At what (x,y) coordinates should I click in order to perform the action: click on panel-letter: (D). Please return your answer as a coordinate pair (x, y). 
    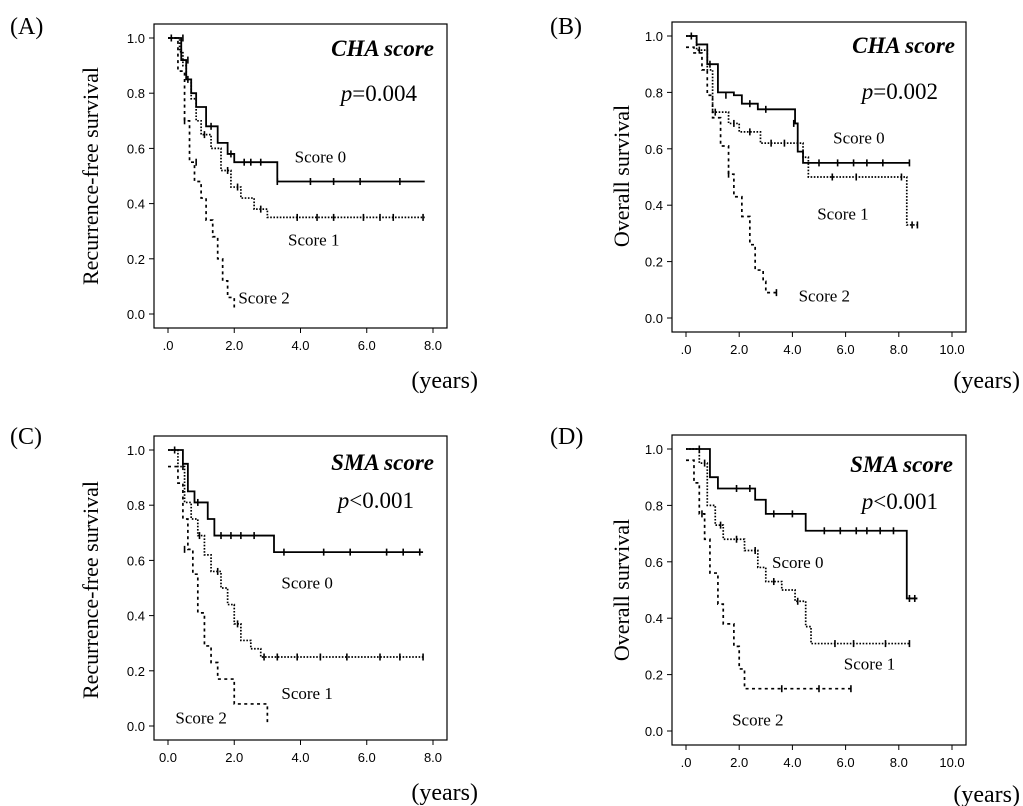
    Looking at the image, I should click on (566, 437).